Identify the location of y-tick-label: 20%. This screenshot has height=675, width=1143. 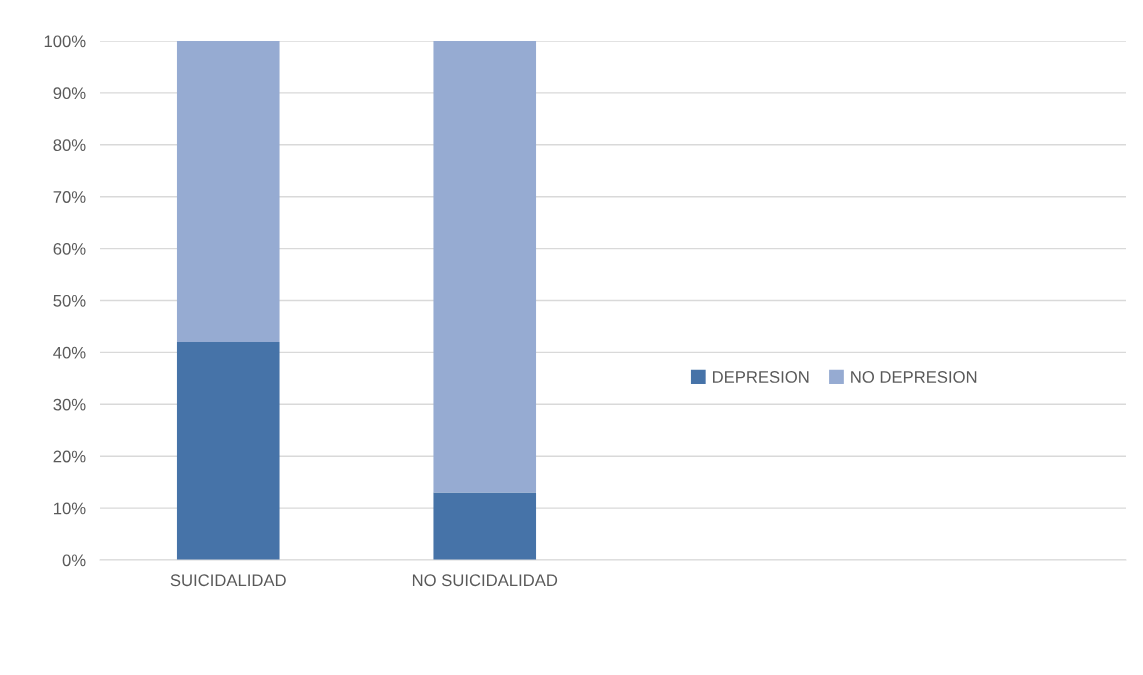
(69, 456).